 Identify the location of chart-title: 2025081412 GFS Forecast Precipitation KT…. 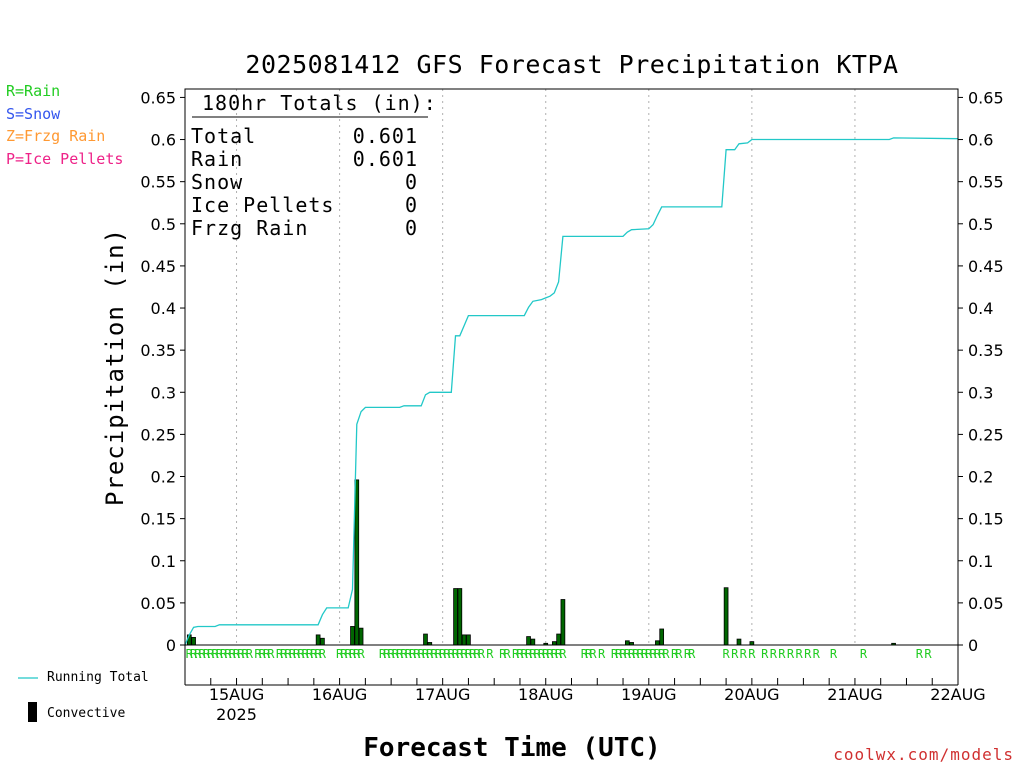
(572, 64).